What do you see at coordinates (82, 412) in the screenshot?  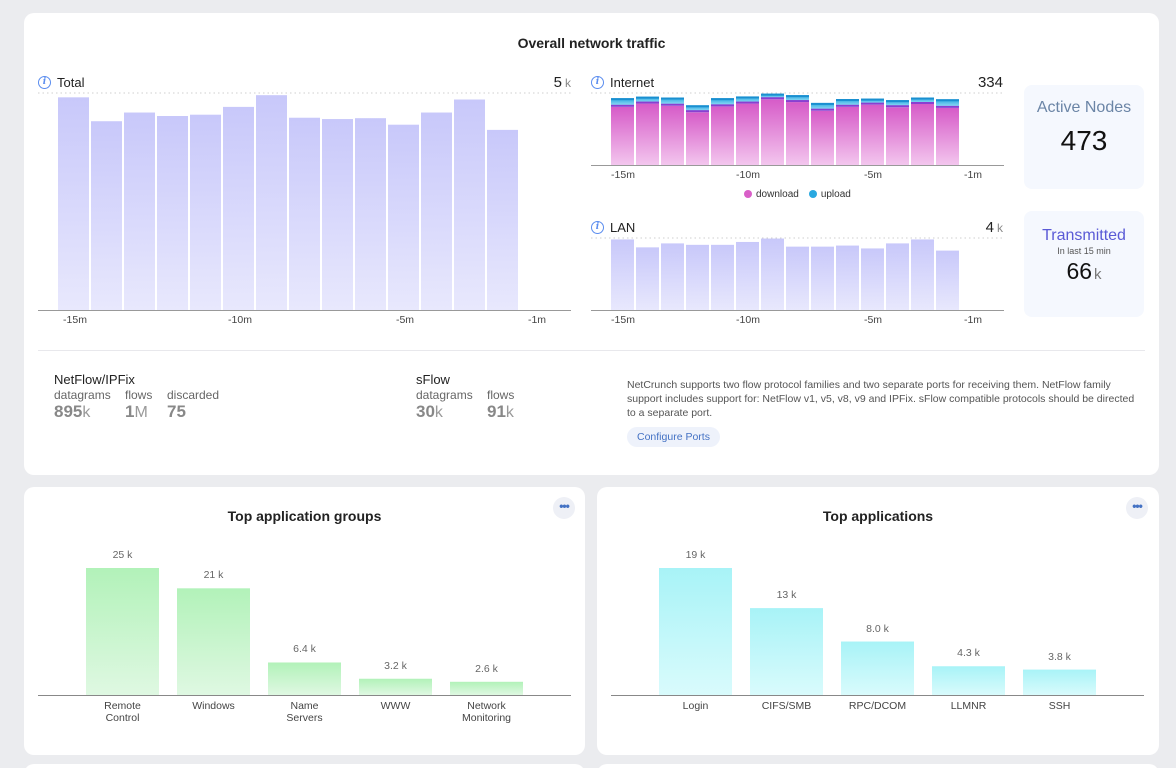 I see `stat-value-row: 895k` at bounding box center [82, 412].